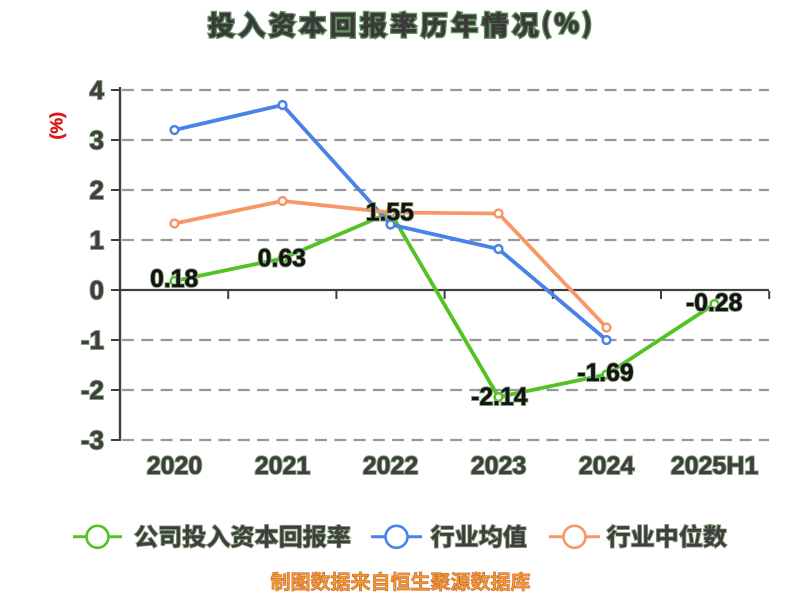  I want to click on svg-text: 2022, so click(391, 466).